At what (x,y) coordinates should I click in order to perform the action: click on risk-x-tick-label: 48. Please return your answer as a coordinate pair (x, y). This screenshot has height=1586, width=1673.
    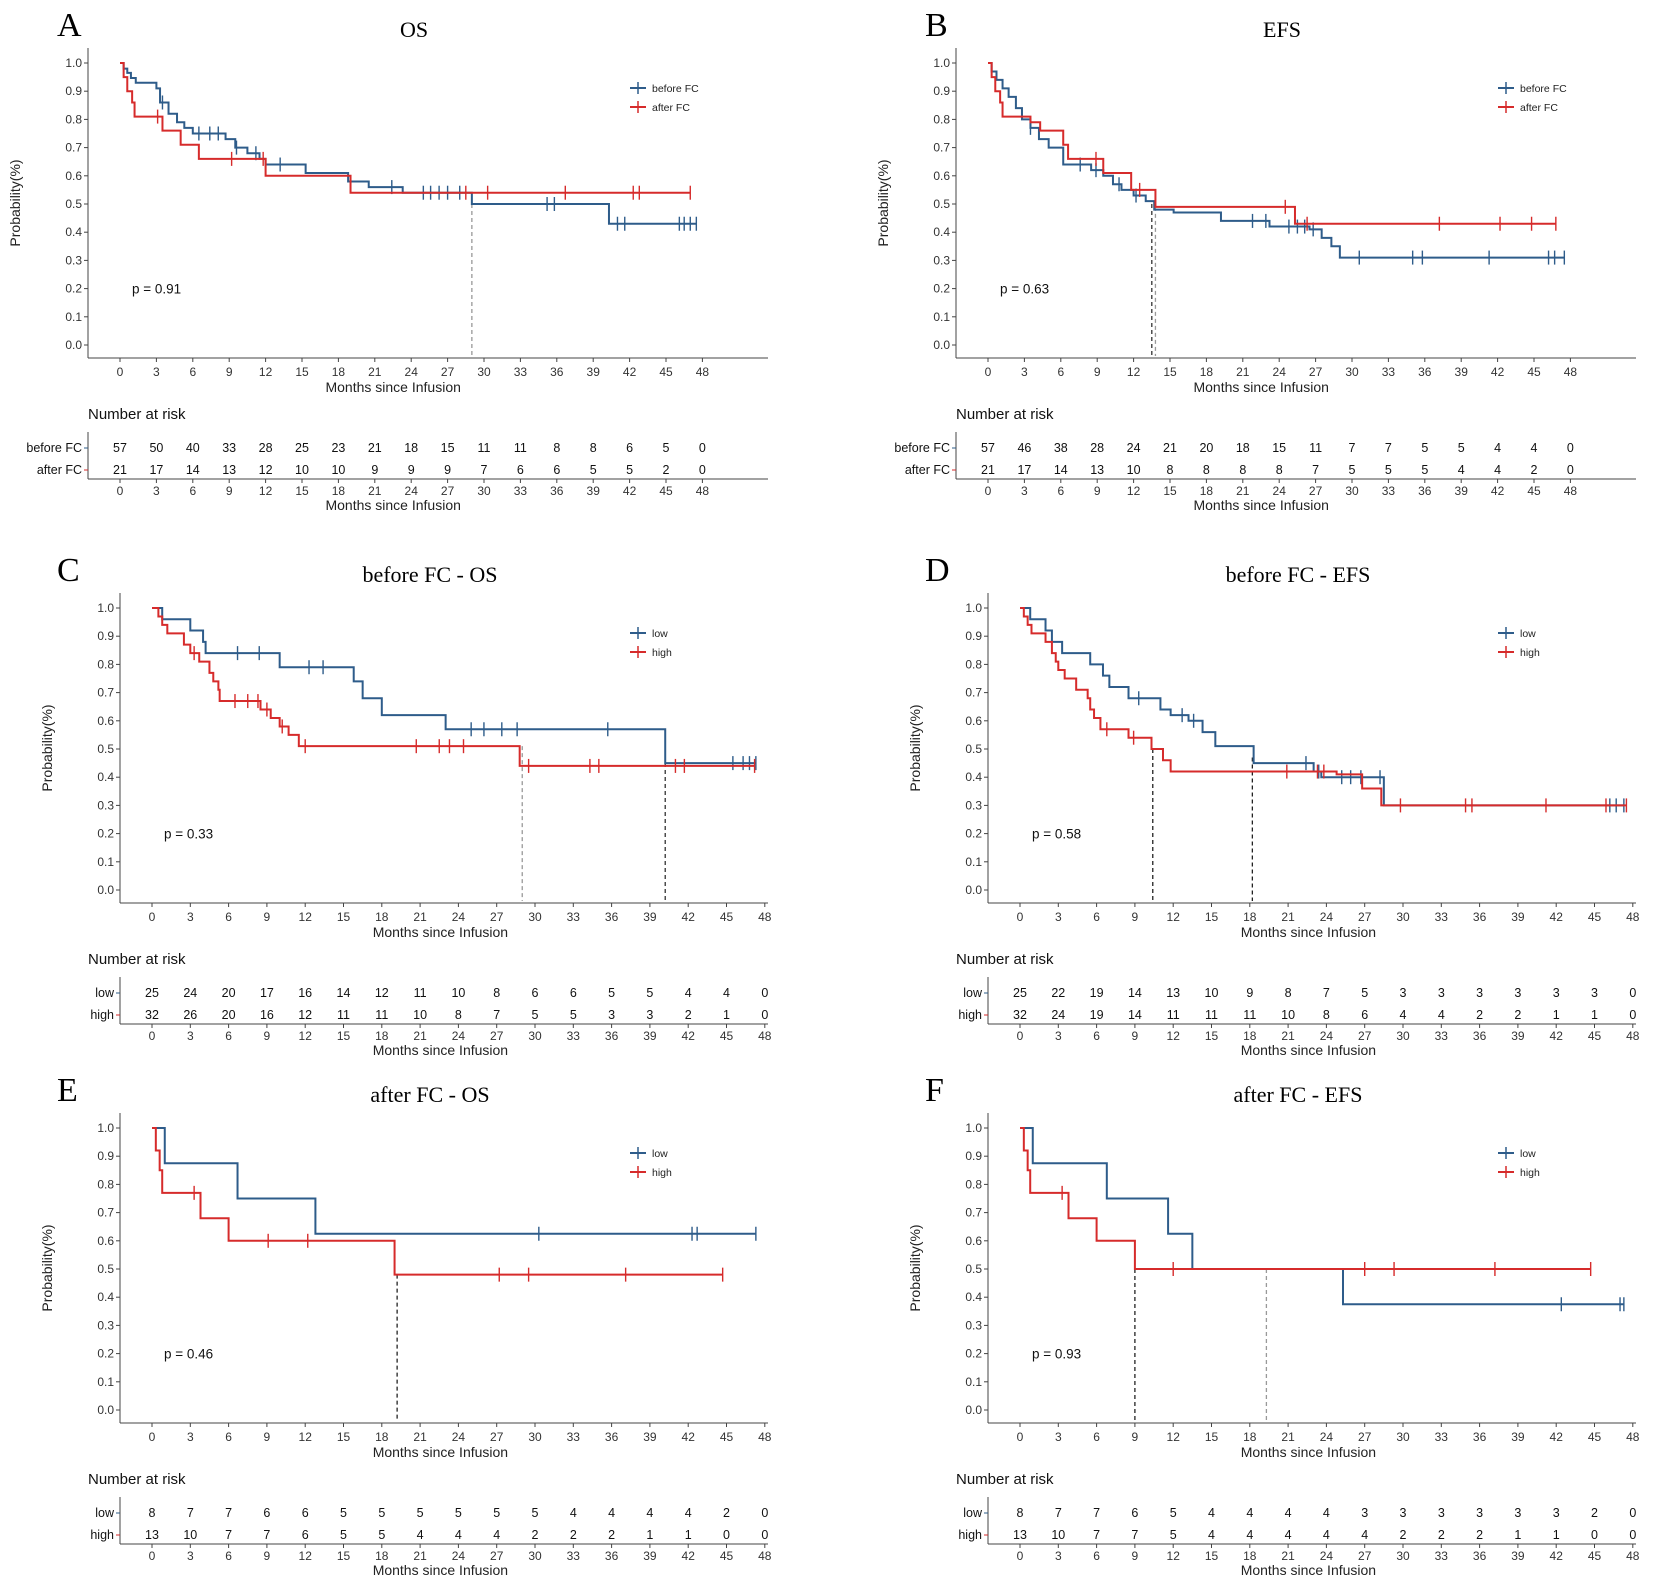
    Looking at the image, I should click on (1633, 1556).